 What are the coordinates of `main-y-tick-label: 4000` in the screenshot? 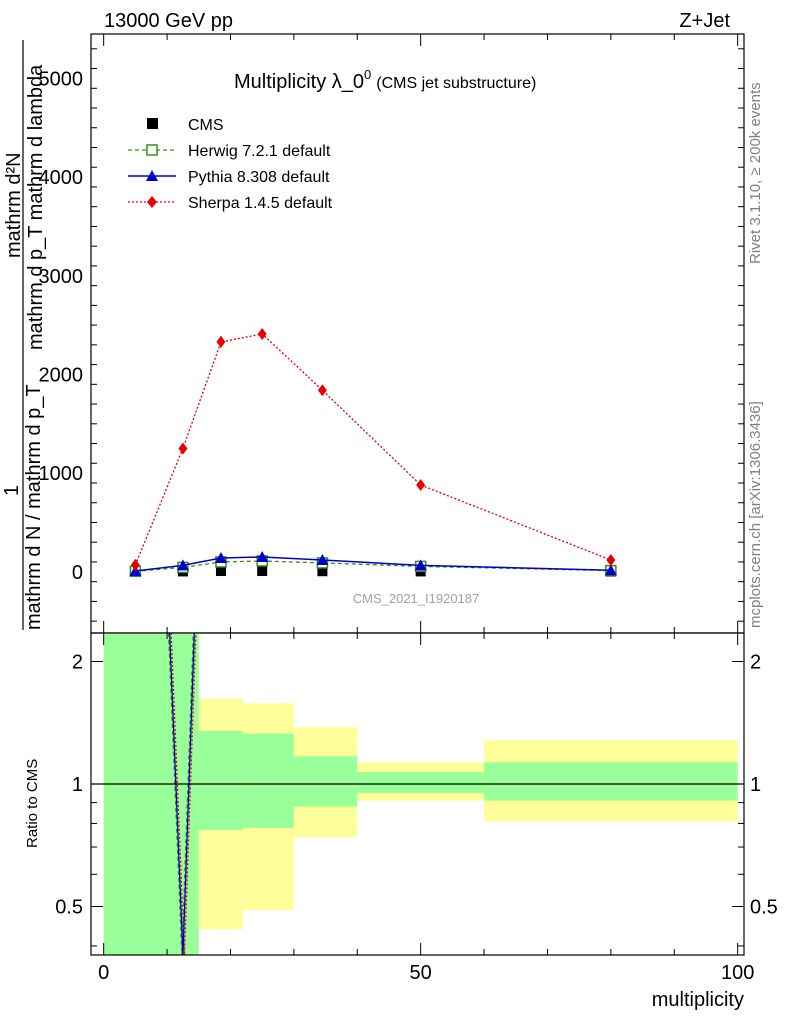 It's located at (61, 178).